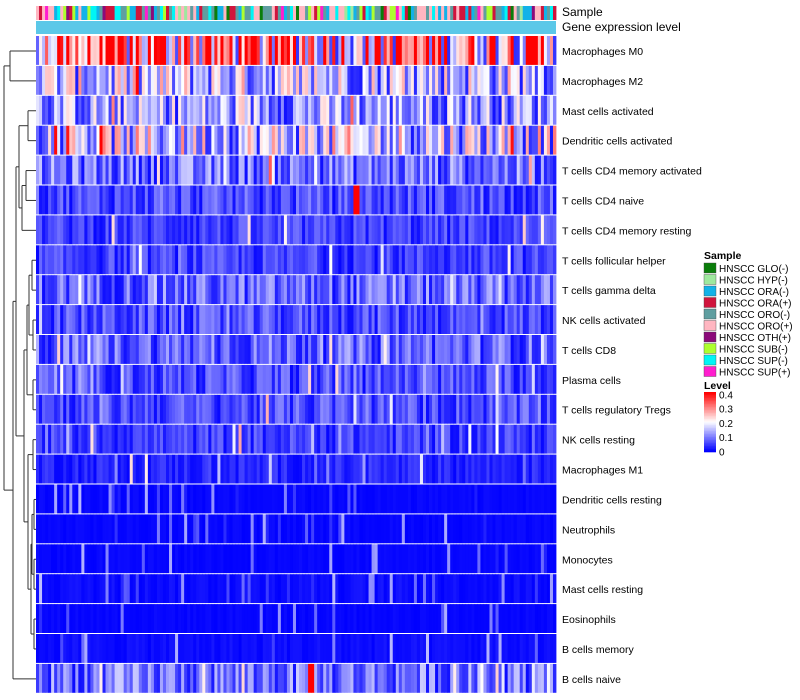 The image size is (800, 700). What do you see at coordinates (710, 348) in the screenshot?
I see `sample-legend-swatch` at bounding box center [710, 348].